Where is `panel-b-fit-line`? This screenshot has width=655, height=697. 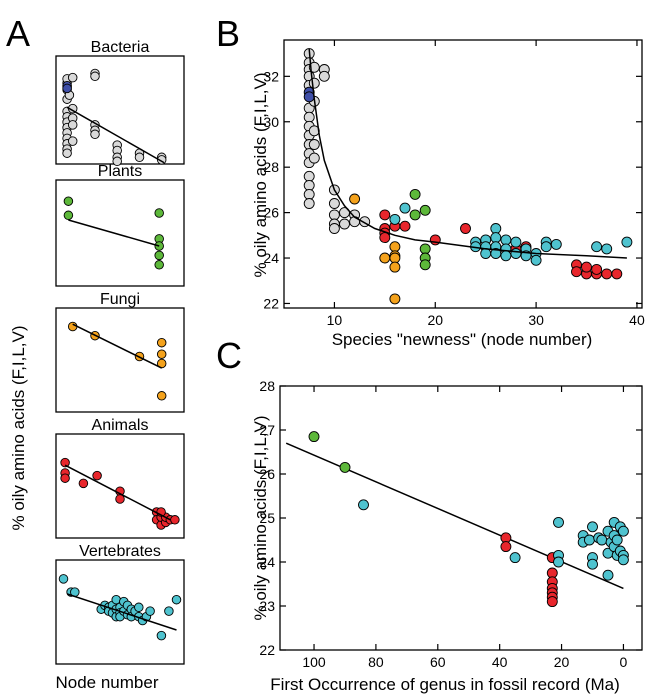
panel-b-fit-line is located at coordinates (467, 154).